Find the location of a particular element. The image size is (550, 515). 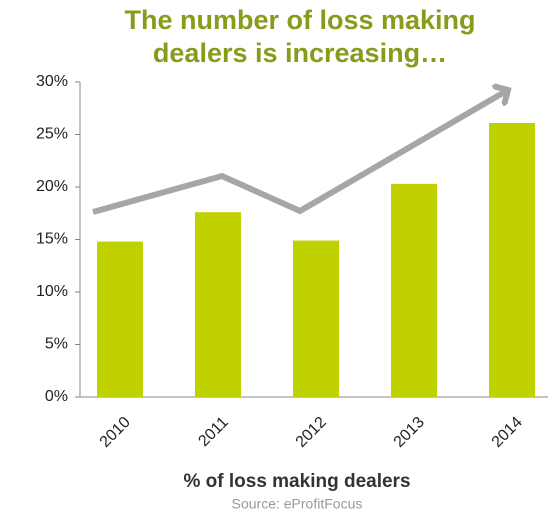

y-tick-label: 30% is located at coordinates (52, 81).